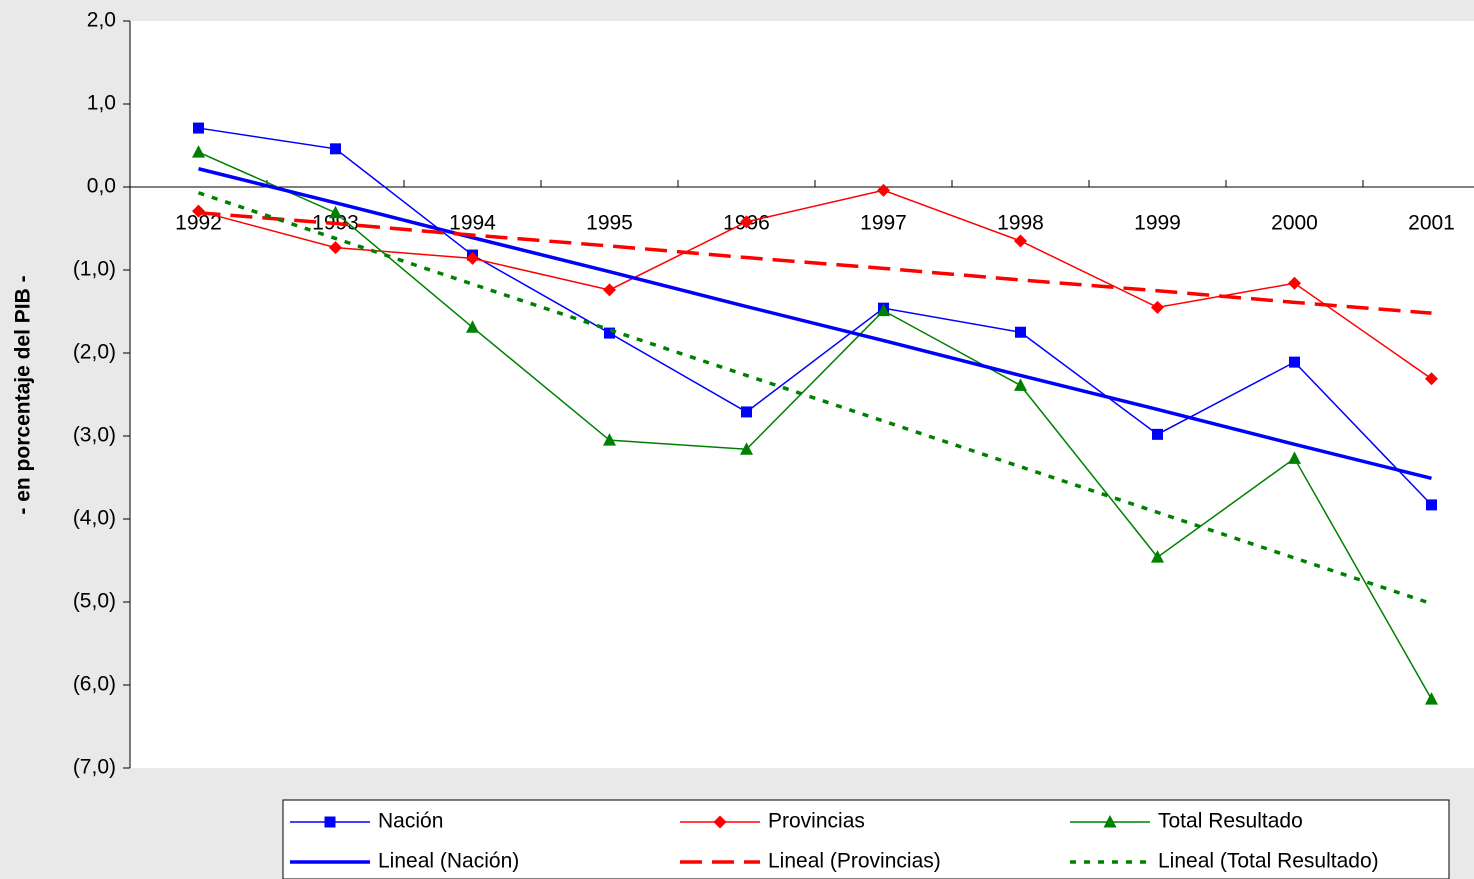  What do you see at coordinates (94, 435) in the screenshot?
I see `y-tick-label: (3,0)` at bounding box center [94, 435].